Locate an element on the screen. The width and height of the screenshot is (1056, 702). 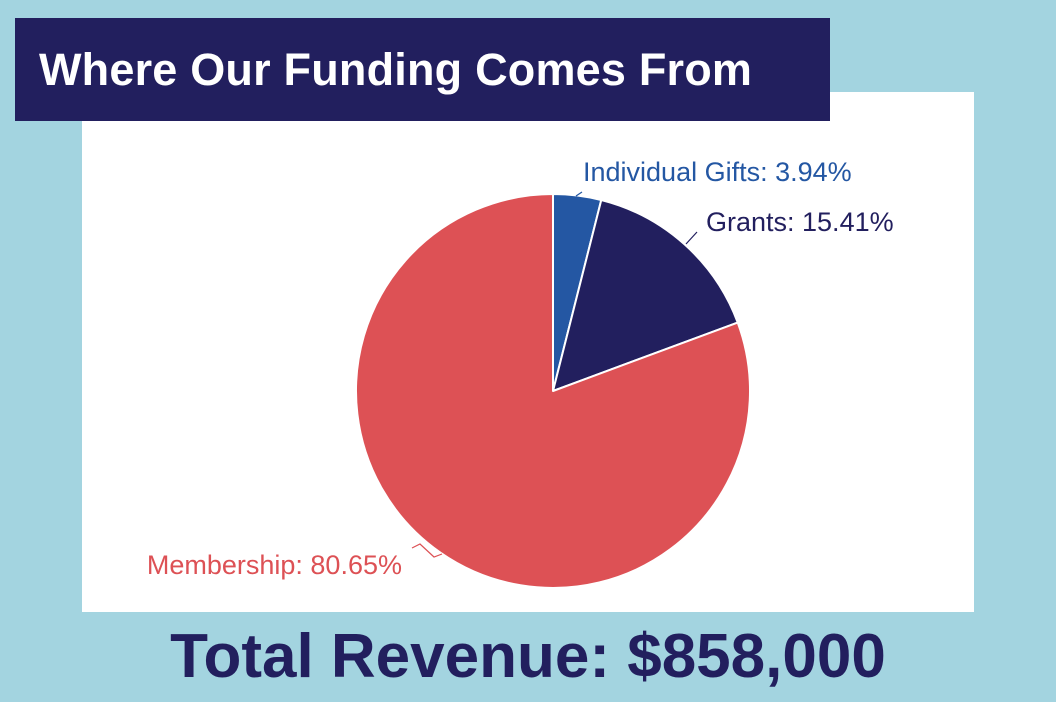
title-banner: Where Our Funding Comes From is located at coordinates (422, 69).